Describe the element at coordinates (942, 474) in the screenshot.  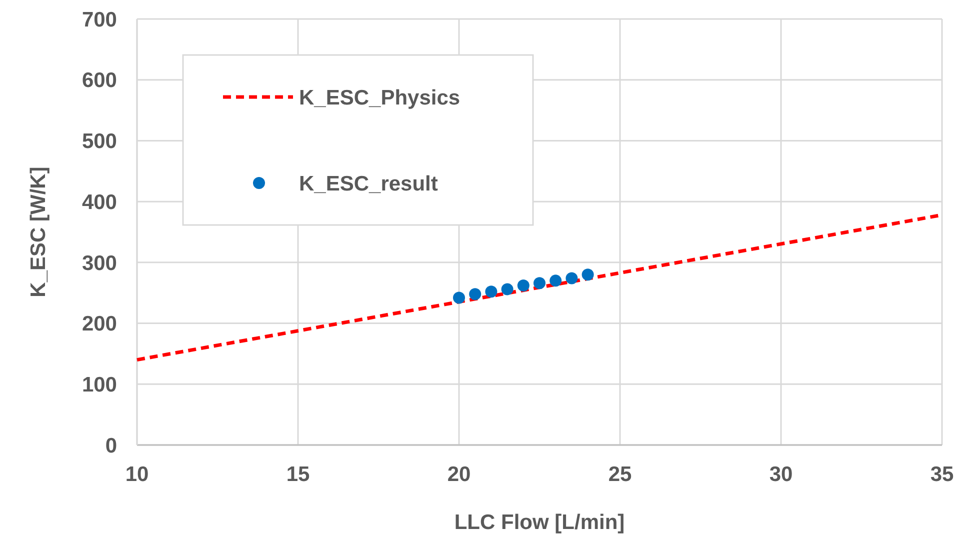
I see `x-tick-label: 35` at that location.